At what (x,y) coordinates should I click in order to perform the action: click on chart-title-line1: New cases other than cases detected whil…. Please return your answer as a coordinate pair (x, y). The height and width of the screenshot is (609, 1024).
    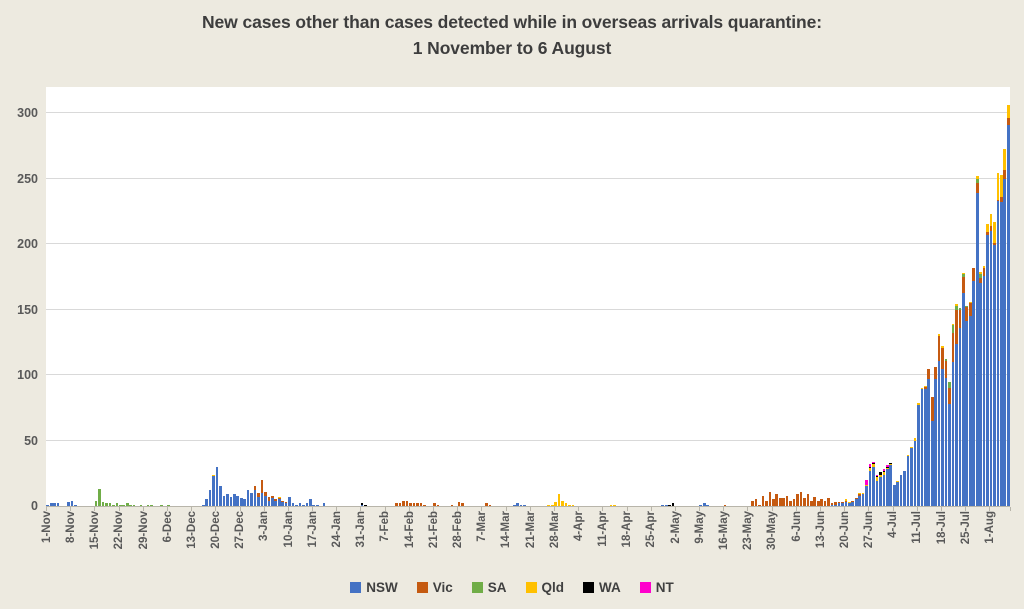
    Looking at the image, I should click on (512, 22).